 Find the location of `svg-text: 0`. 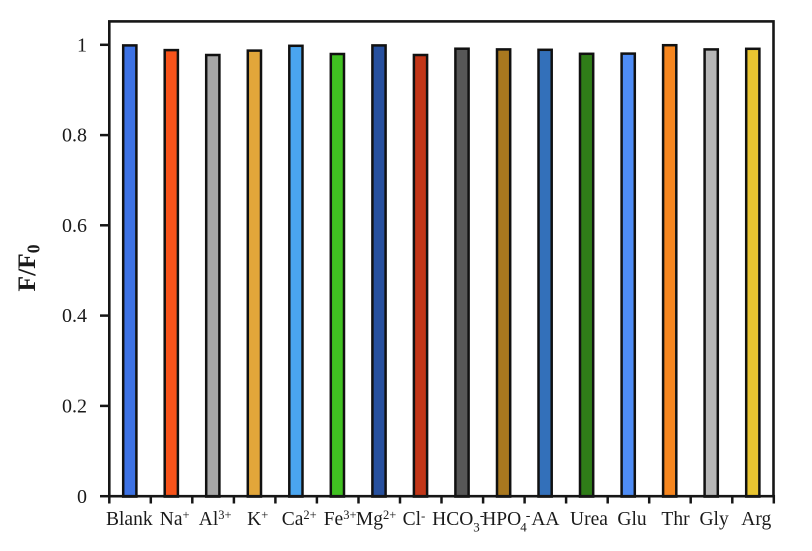

svg-text: 0 is located at coordinates (82, 497).